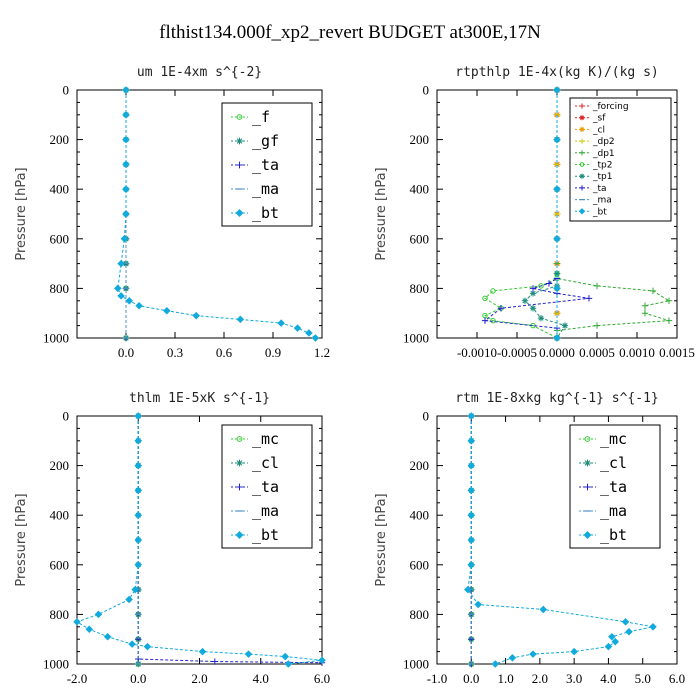 This screenshot has width=700, height=700. I want to click on y-tick-label: 0, so click(426, 416).